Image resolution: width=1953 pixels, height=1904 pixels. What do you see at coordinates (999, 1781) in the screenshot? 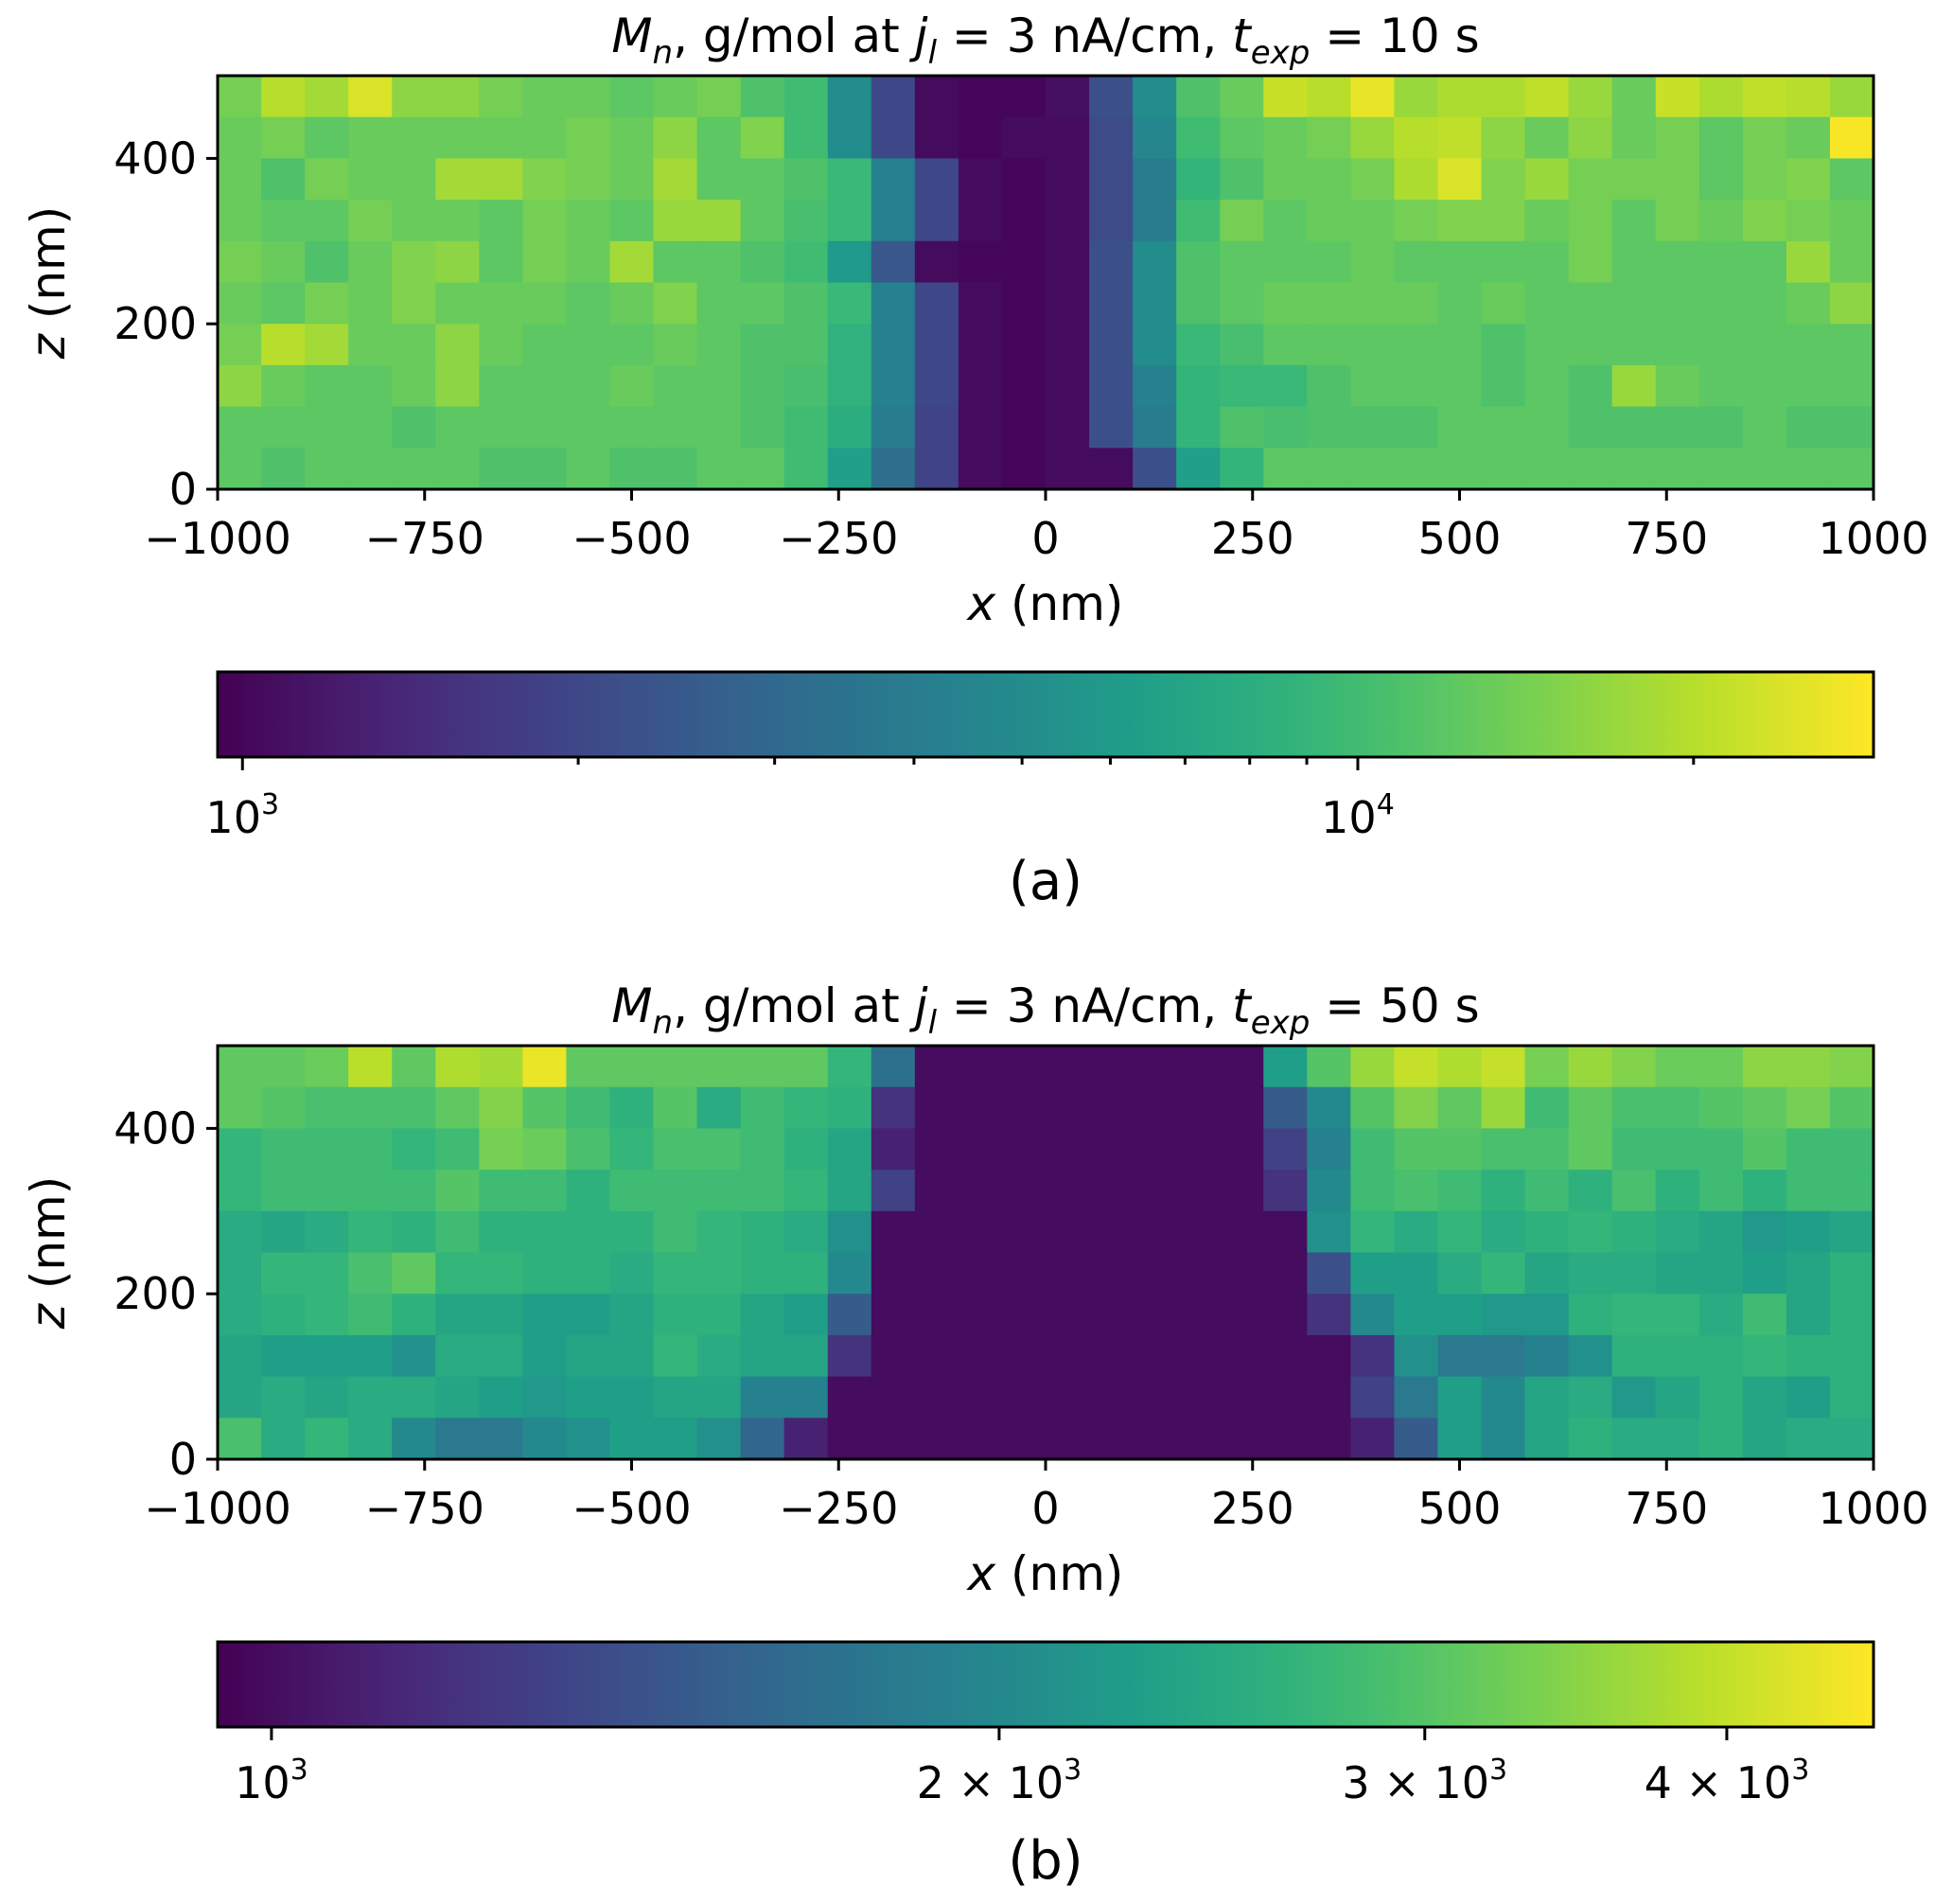
I see `colorbar-tick-label: 2 × 103` at bounding box center [999, 1781].